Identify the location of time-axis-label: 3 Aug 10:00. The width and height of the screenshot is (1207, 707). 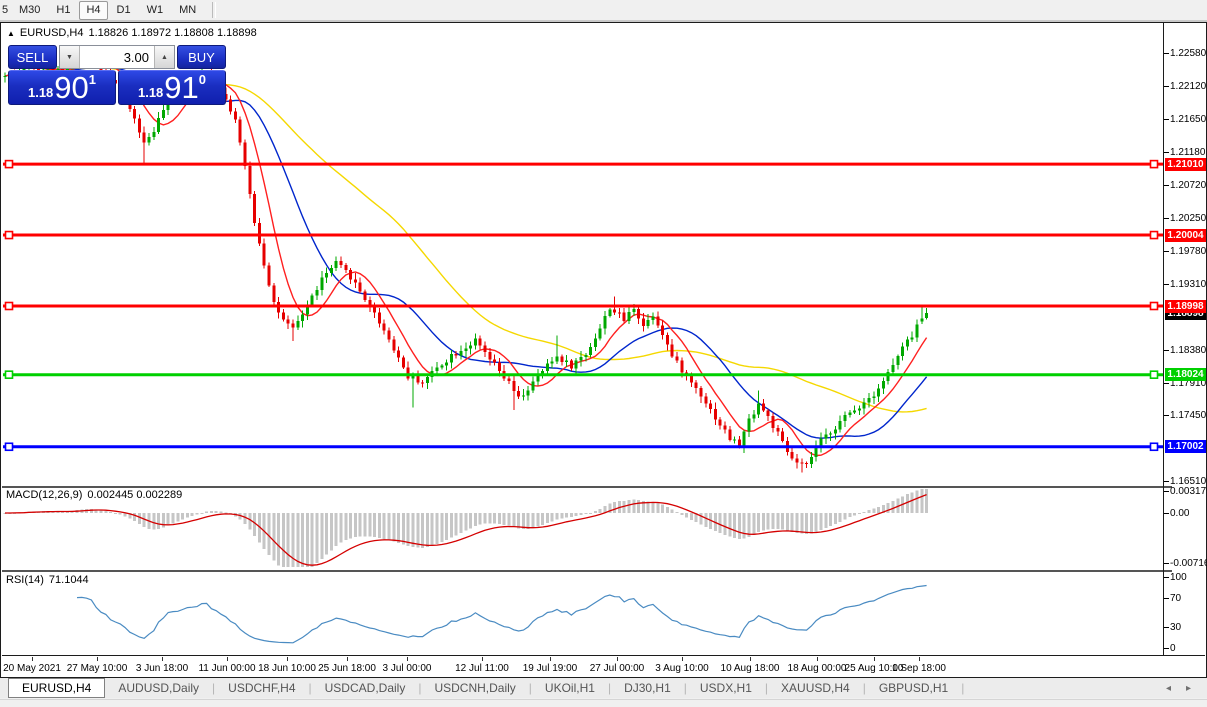
(682, 668).